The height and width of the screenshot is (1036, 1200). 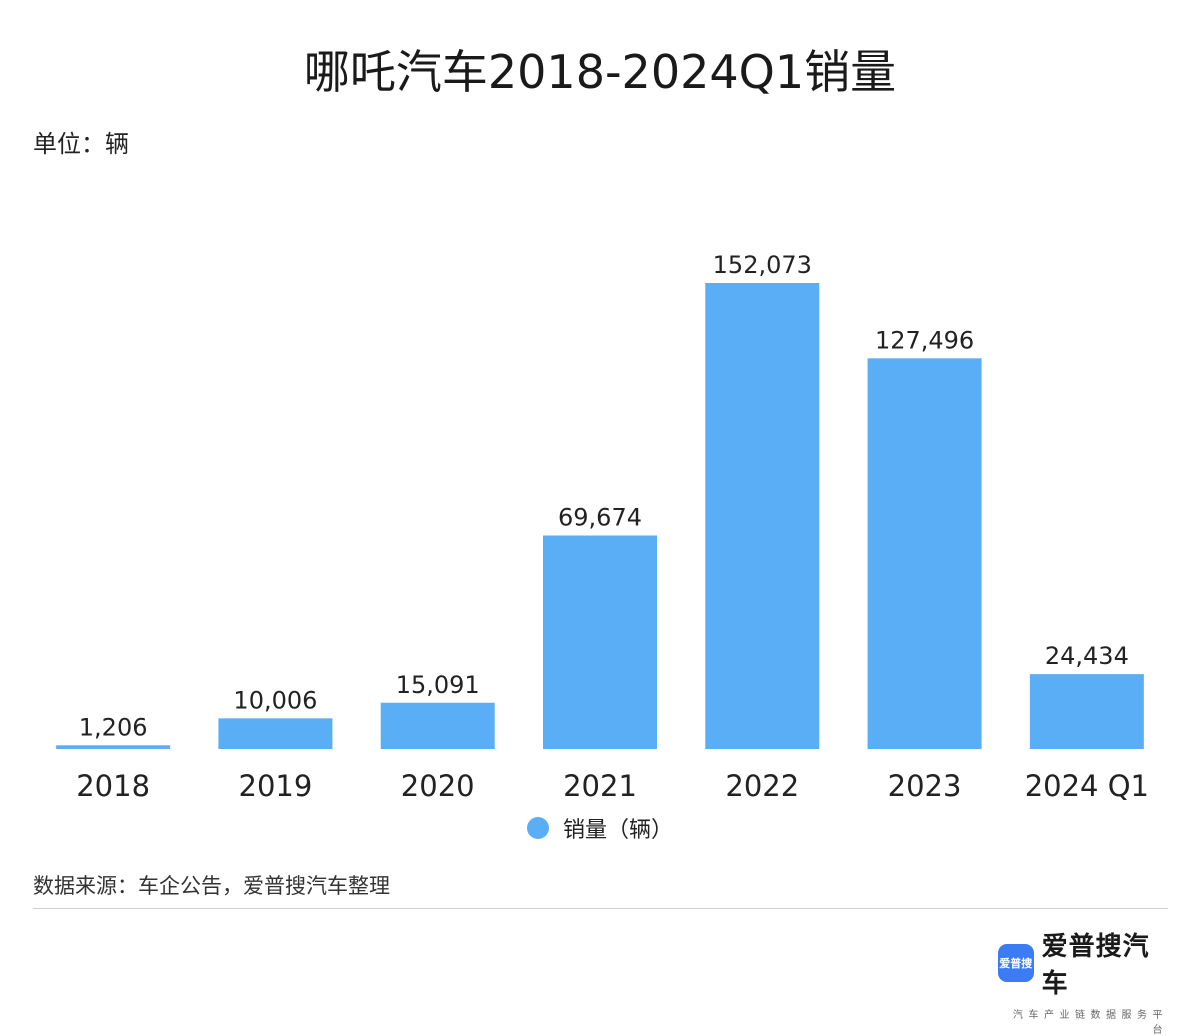 What do you see at coordinates (275, 733) in the screenshot?
I see `bar-2019` at bounding box center [275, 733].